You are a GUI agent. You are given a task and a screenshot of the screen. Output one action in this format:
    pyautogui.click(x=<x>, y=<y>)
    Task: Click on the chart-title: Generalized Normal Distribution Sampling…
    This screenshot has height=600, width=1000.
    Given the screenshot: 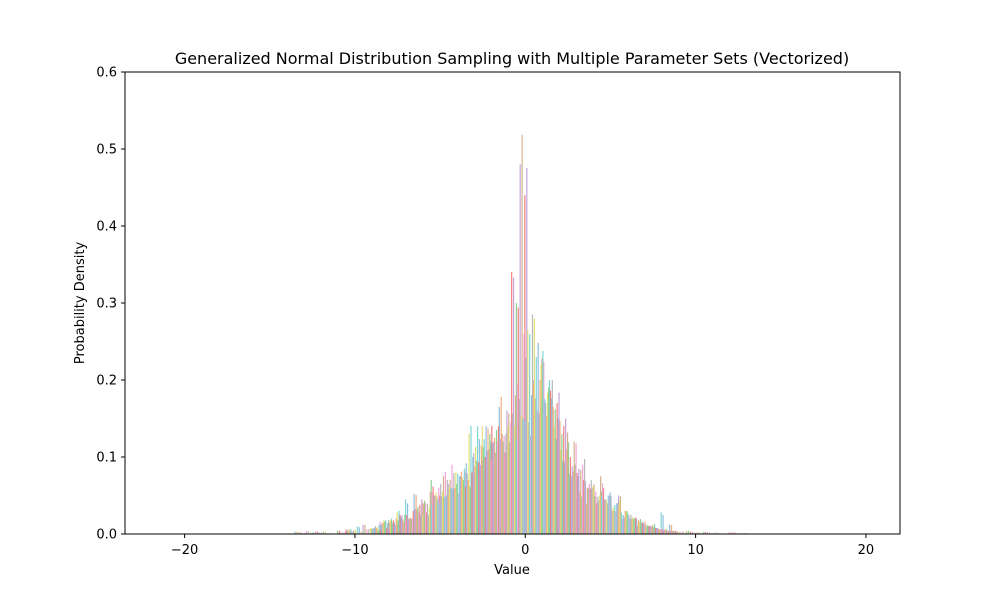 What is the action you would take?
    pyautogui.click(x=512, y=58)
    